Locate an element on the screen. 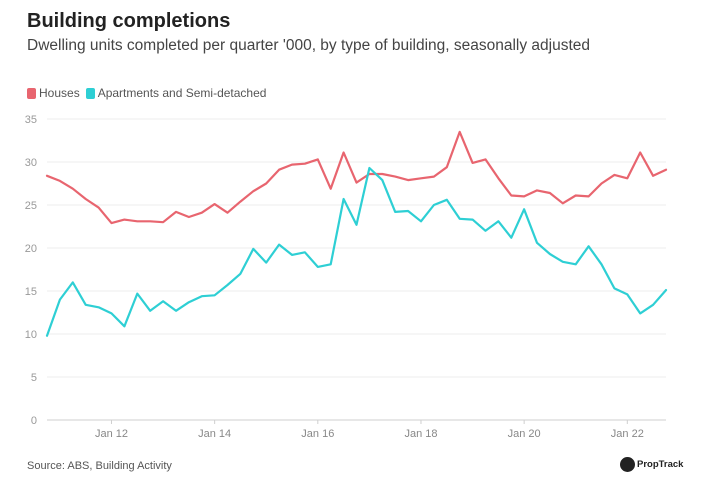  legend-label-apartments: Apartments and Semi-detached is located at coordinates (182, 93).